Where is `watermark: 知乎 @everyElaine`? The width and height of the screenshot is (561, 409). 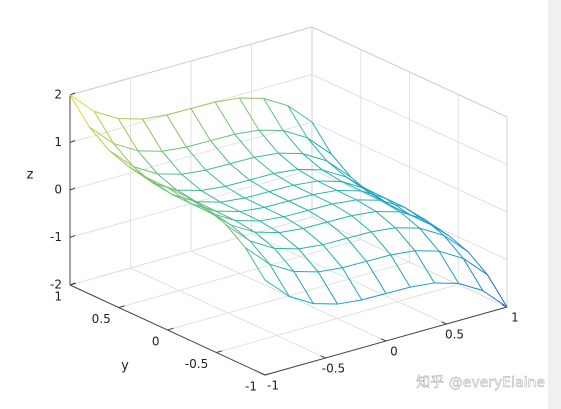
watermark: 知乎 @everyElaine is located at coordinates (480, 382).